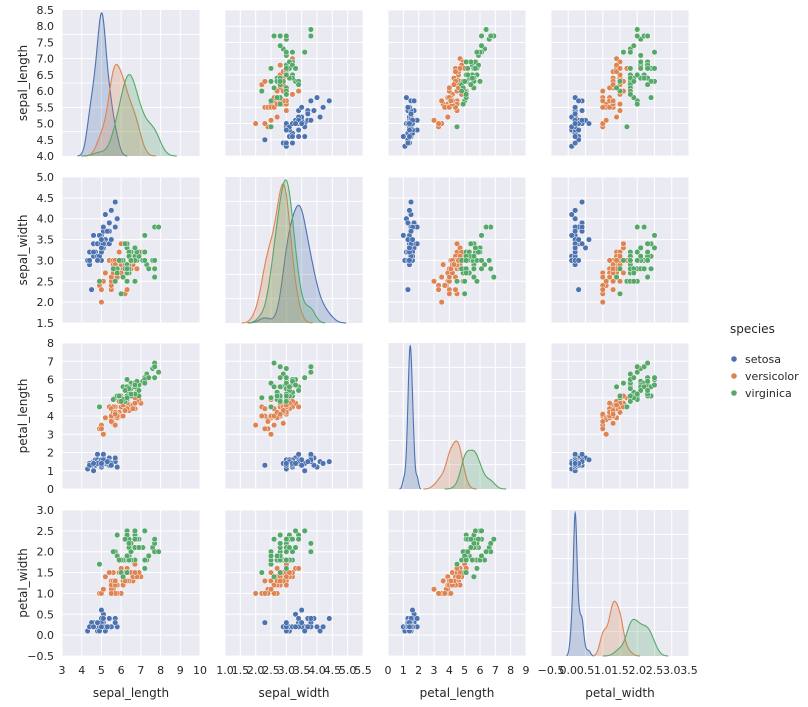 The width and height of the screenshot is (808, 707). What do you see at coordinates (46, 26) in the screenshot?
I see `y-tick-label: 8.0` at bounding box center [46, 26].